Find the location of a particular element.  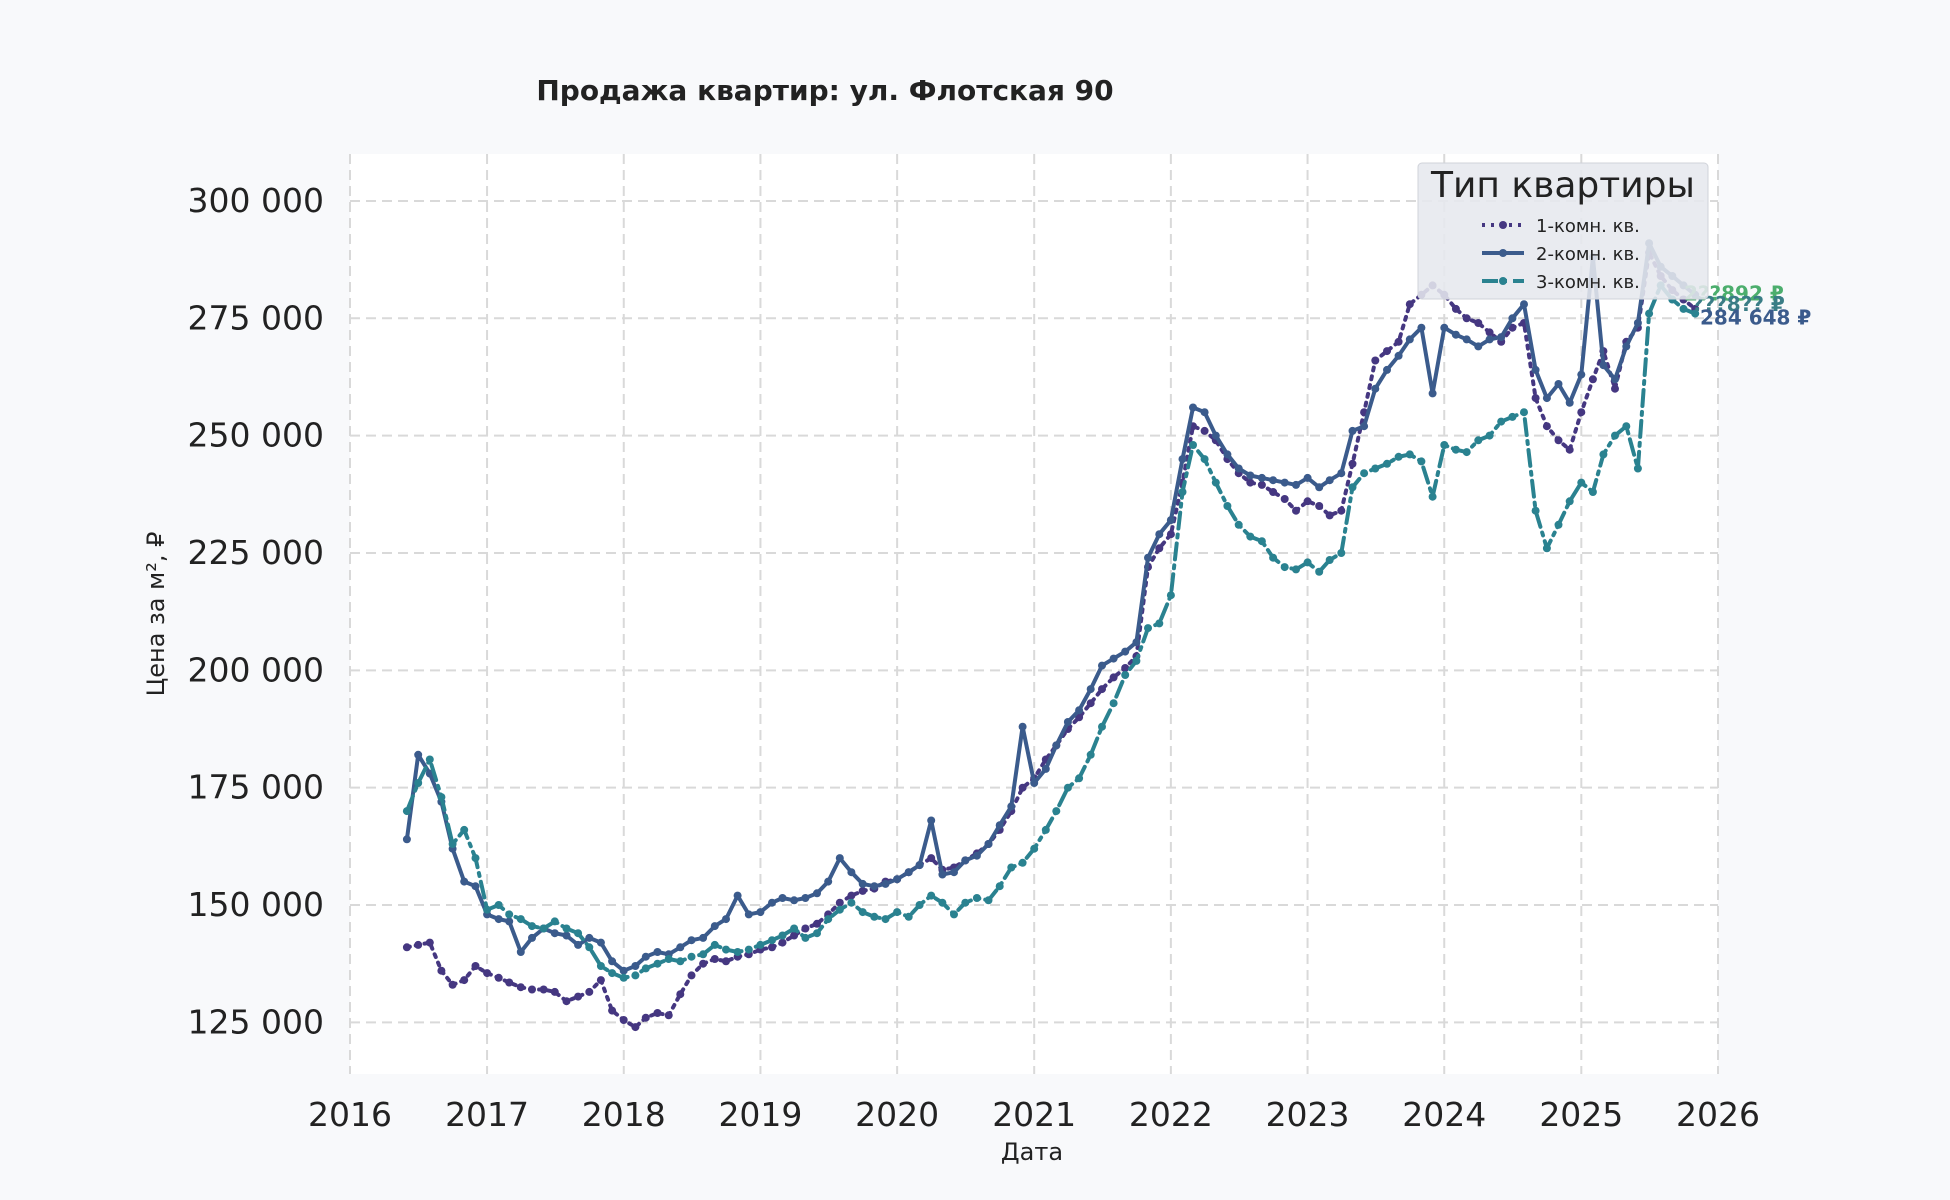

x-tick-label: 2024 is located at coordinates (1444, 1114).